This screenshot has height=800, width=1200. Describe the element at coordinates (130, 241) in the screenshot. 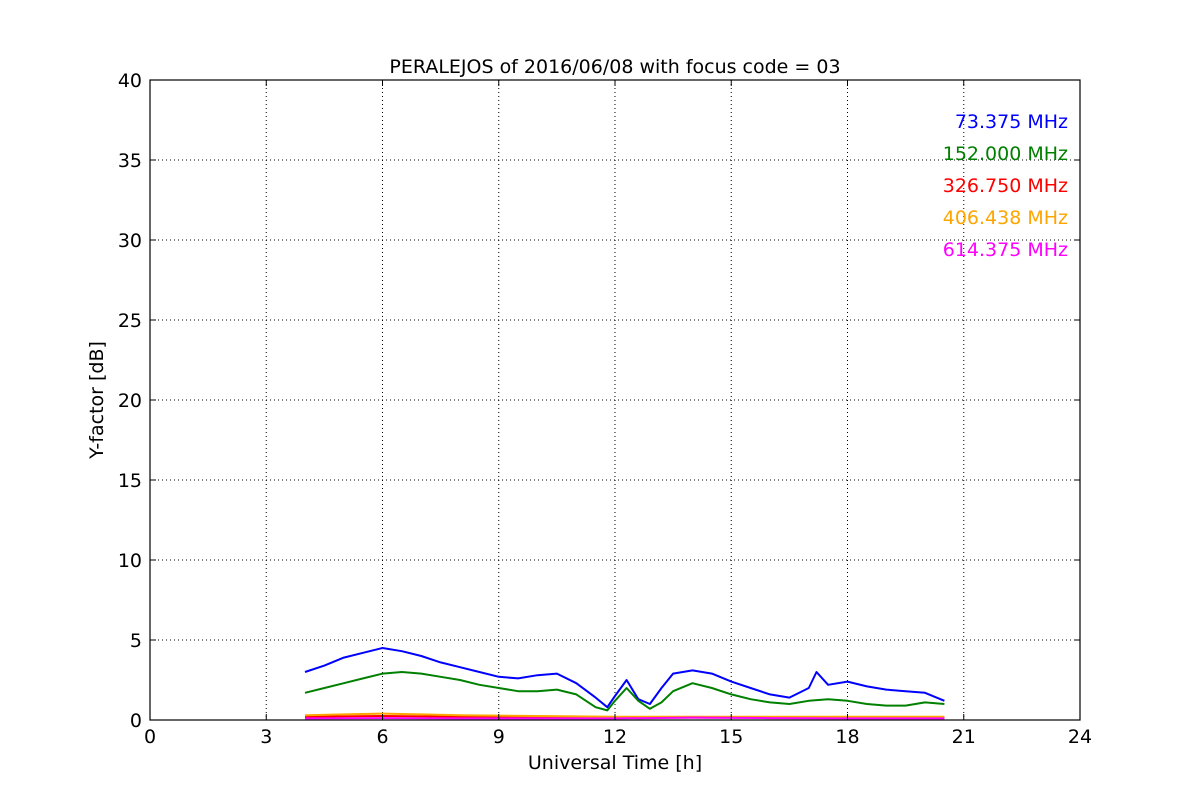

I see `y-tick-label: 30` at that location.